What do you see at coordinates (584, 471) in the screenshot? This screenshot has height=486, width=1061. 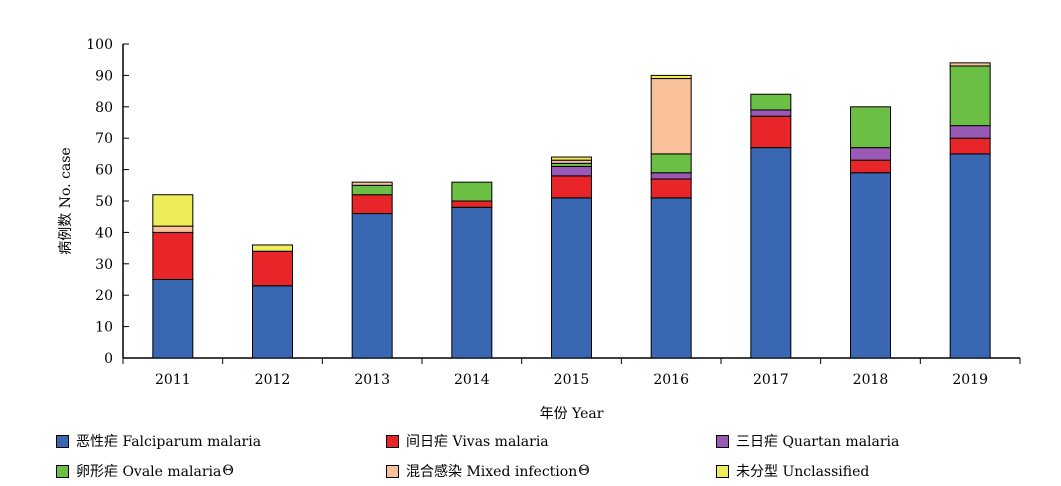 I see `legend-theta-mixed: Θ` at bounding box center [584, 471].